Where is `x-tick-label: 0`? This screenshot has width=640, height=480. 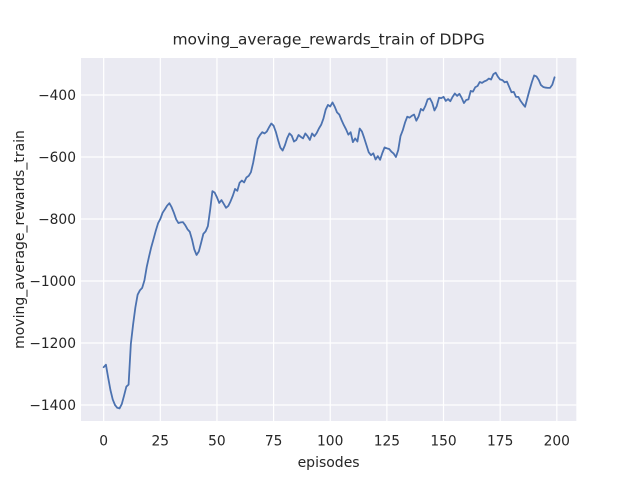
x-tick-label: 0 is located at coordinates (103, 442).